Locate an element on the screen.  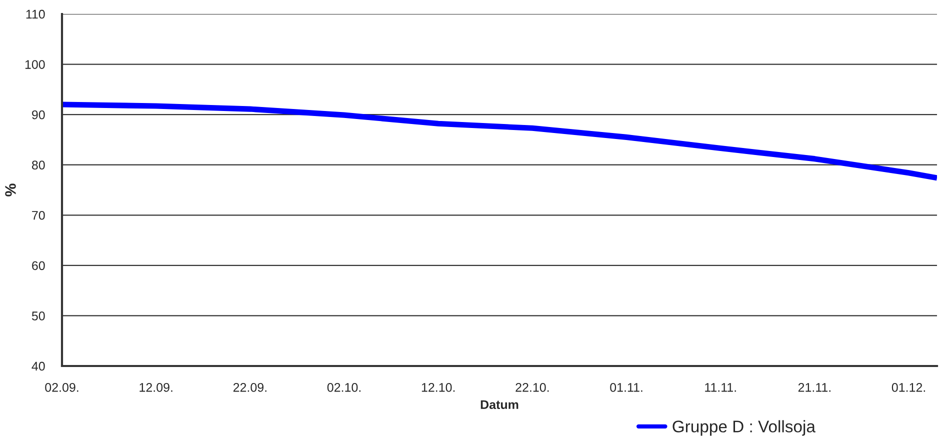
y-tick-label: 110 is located at coordinates (35, 14).